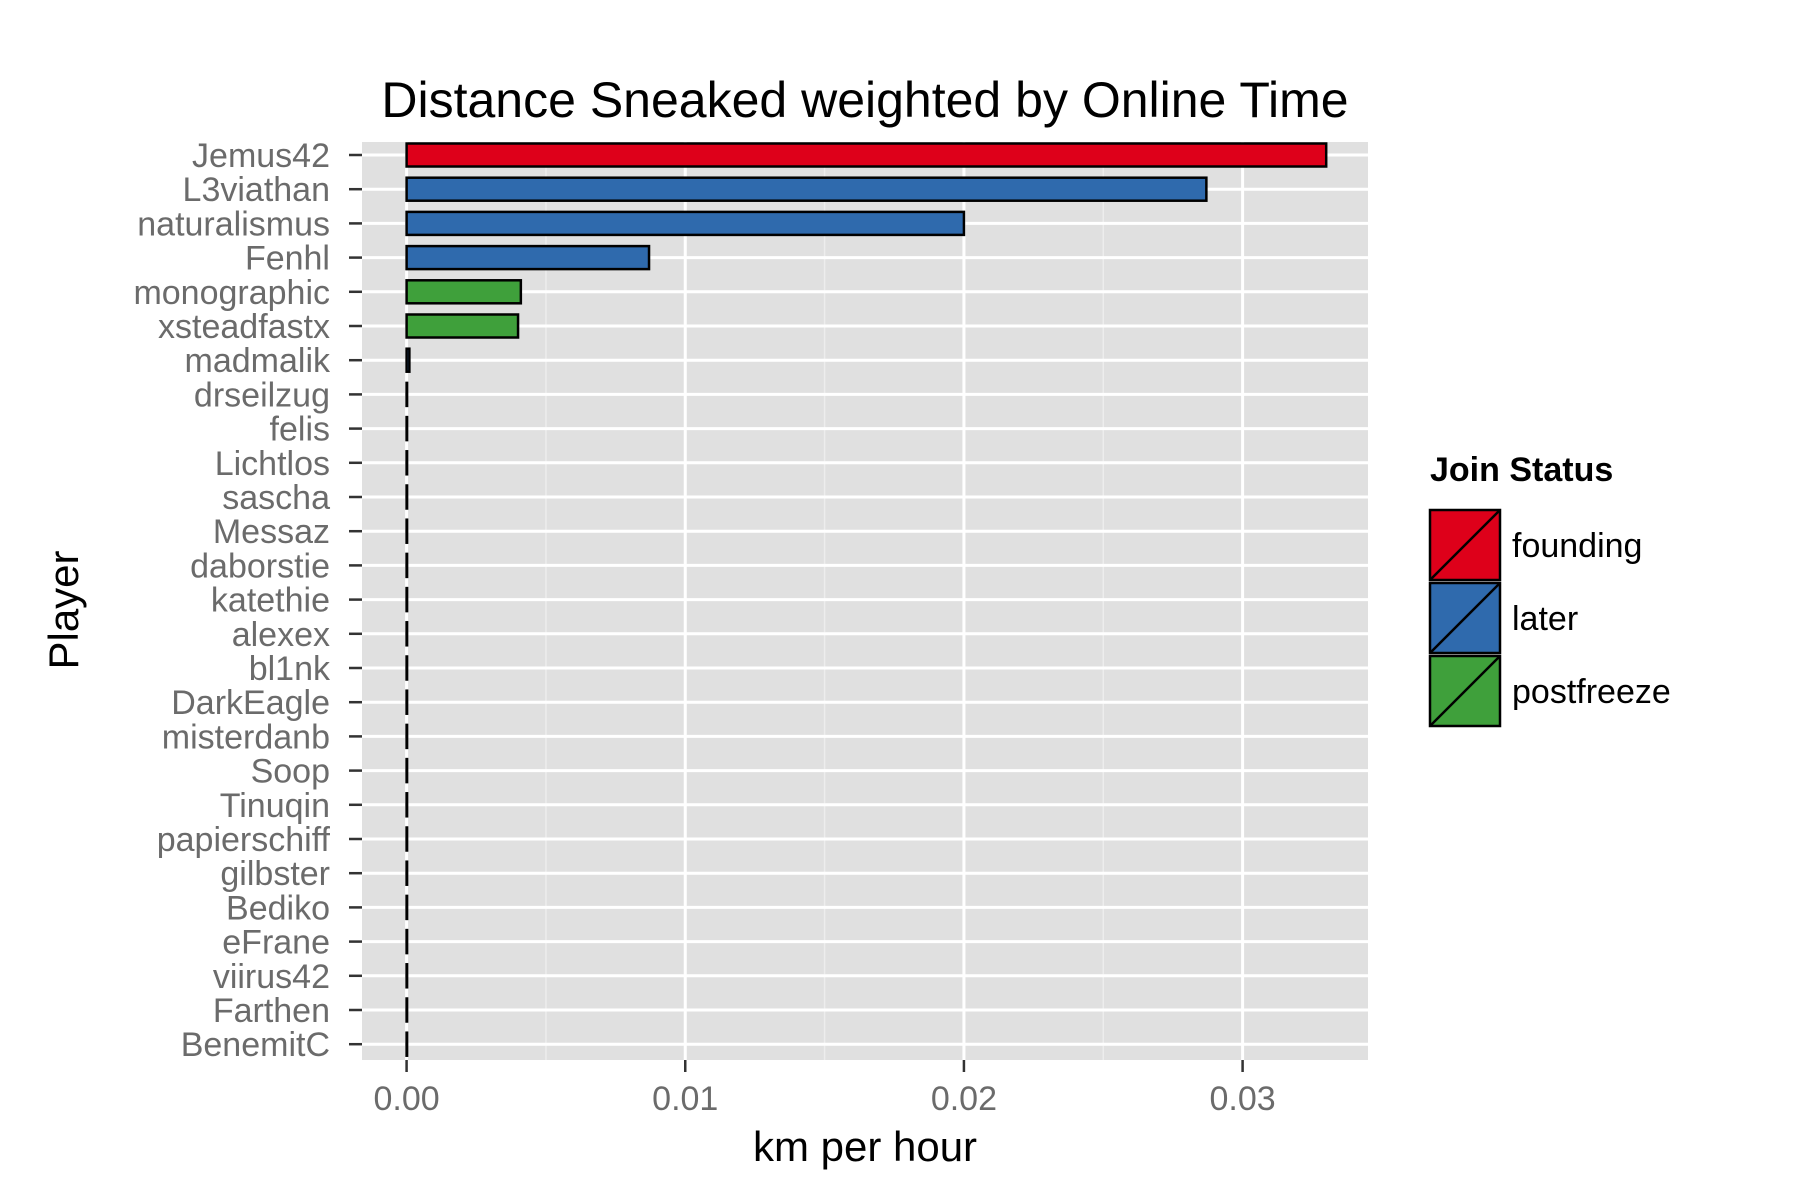  Describe the element at coordinates (260, 566) in the screenshot. I see `y-tick-label: daborstie` at that location.